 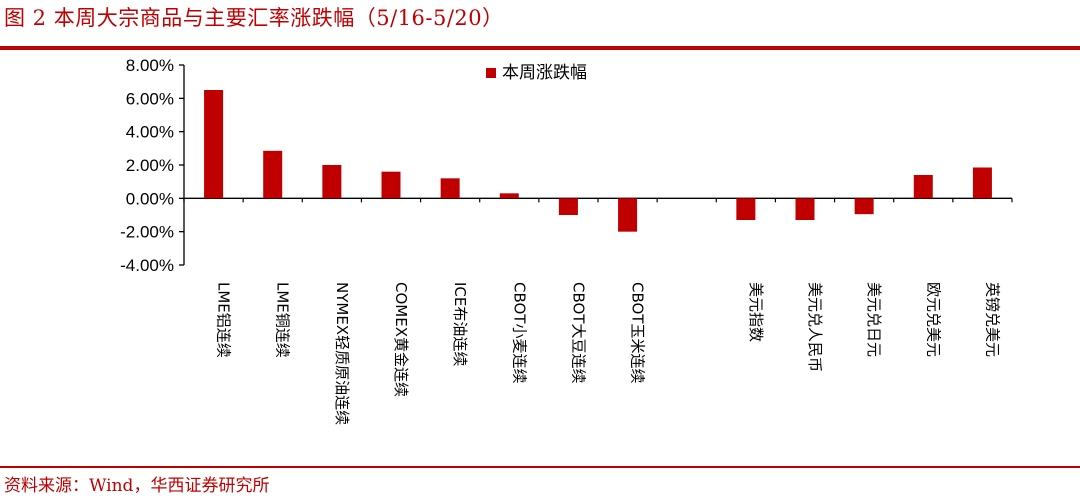 I want to click on x-category-label-group: ICE布油连续, so click(x=460, y=324).